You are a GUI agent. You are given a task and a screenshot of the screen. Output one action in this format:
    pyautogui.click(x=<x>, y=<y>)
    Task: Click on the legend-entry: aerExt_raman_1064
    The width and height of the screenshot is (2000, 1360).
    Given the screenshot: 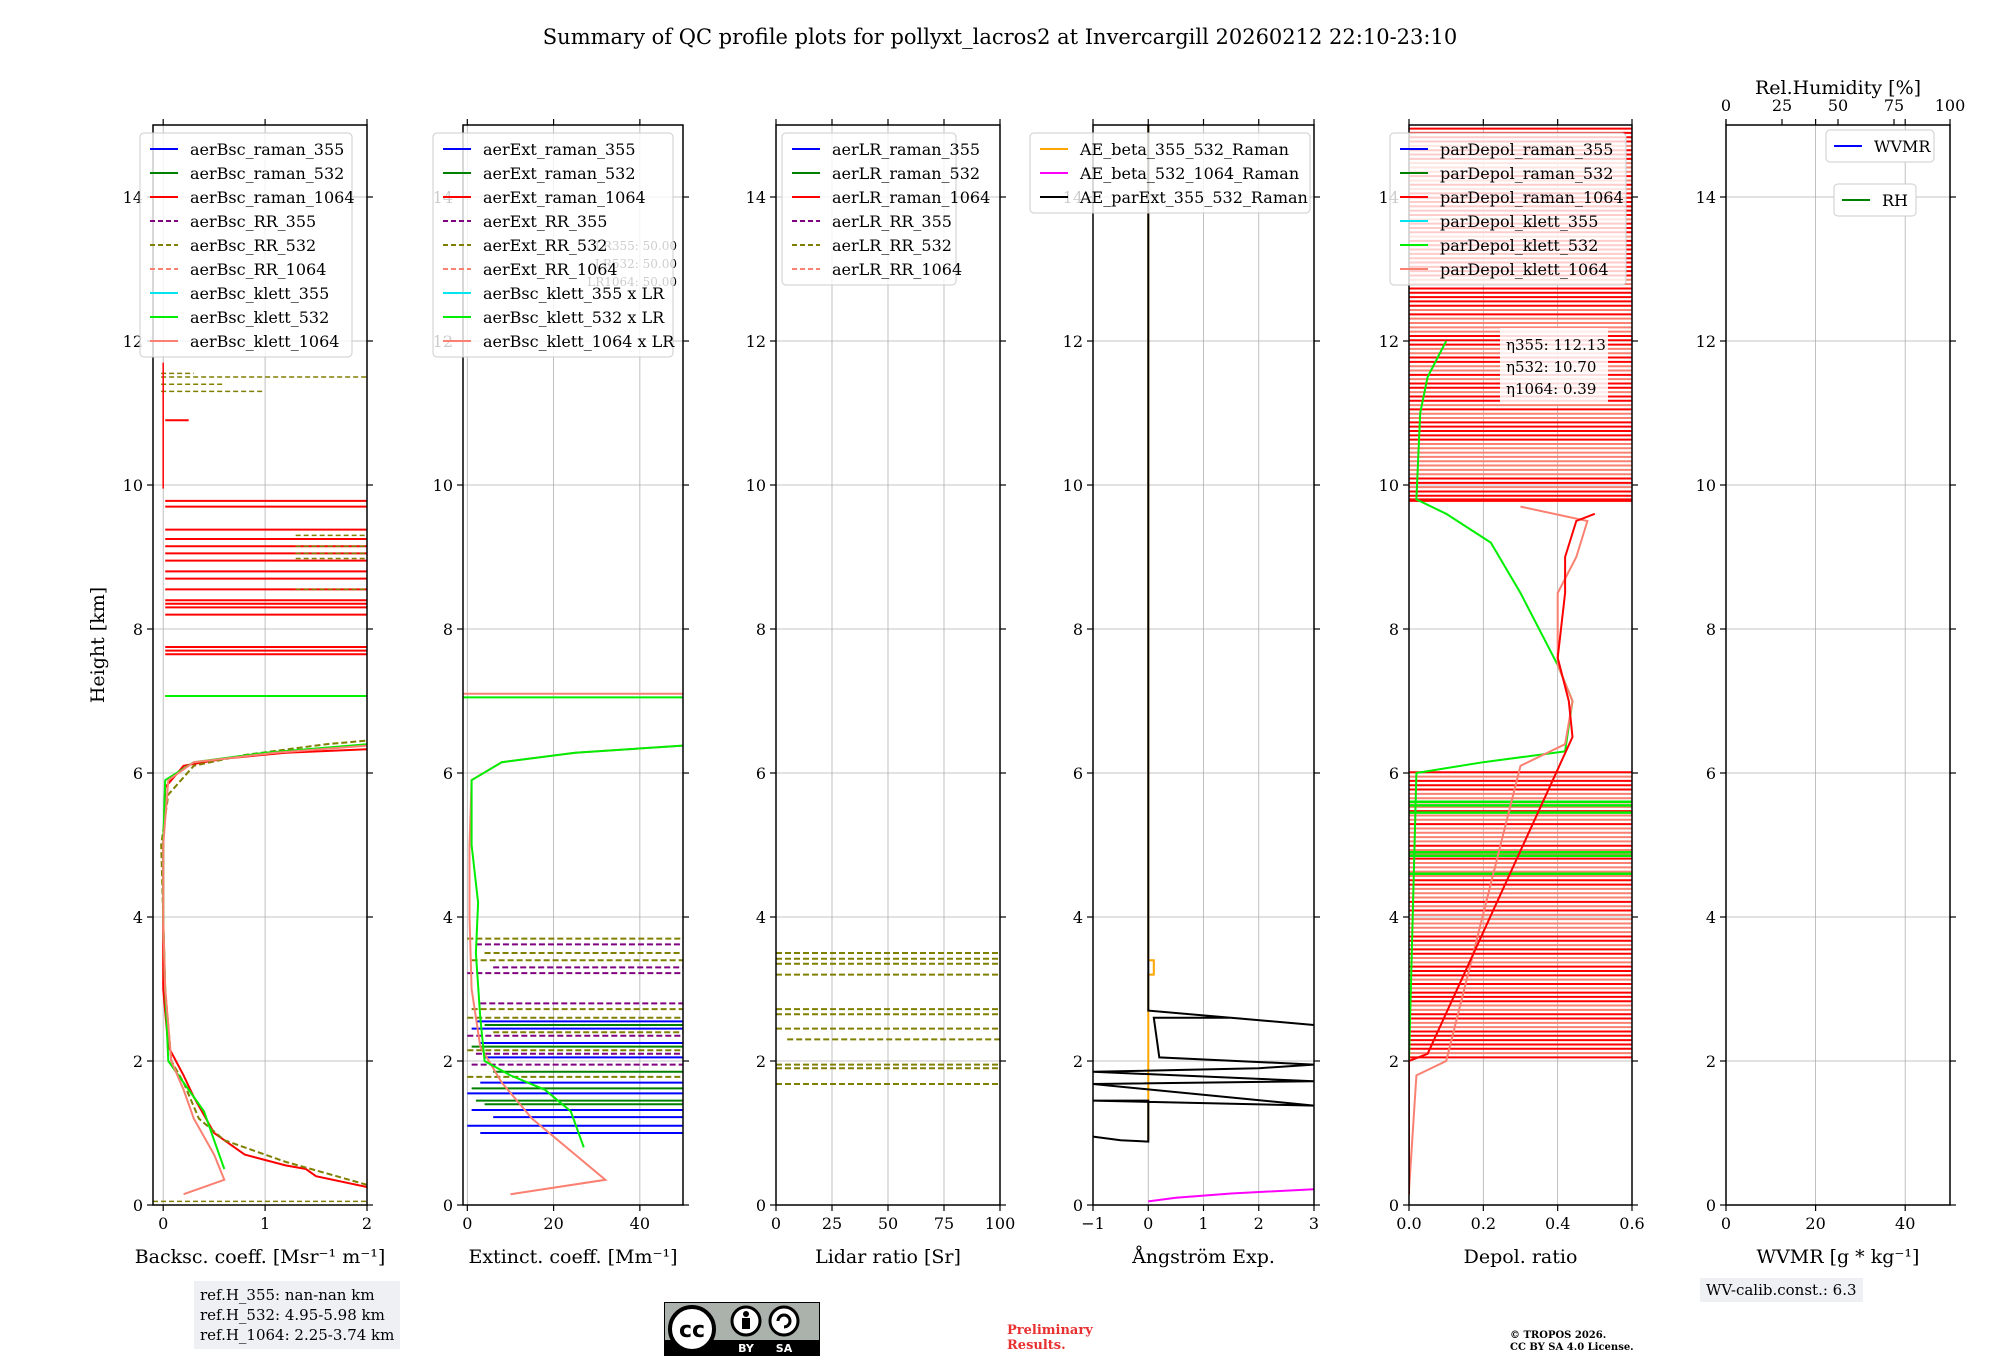 What is the action you would take?
    pyautogui.click(x=564, y=197)
    